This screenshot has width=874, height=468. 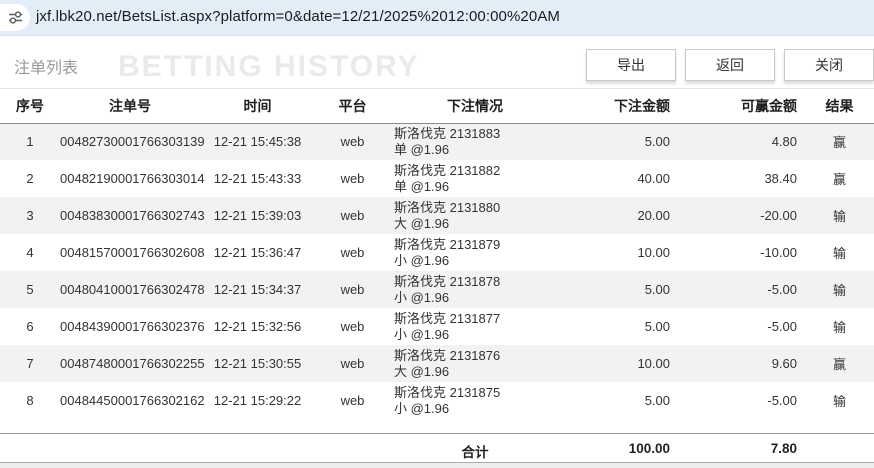 I want to click on cell-bet-id: 00480410001766302478, so click(x=132, y=289).